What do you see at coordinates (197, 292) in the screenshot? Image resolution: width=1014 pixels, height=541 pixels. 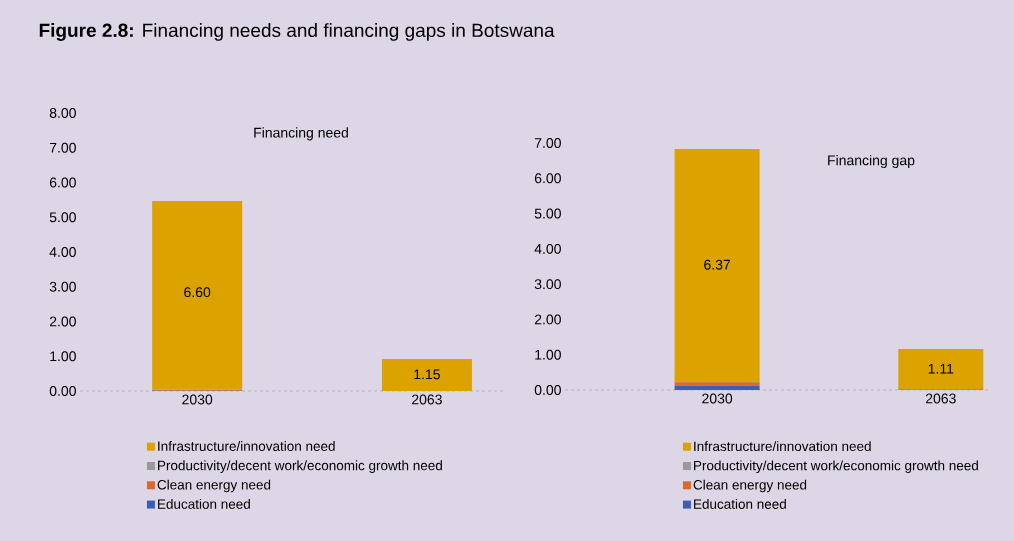 I see `annotation: 6.60` at bounding box center [197, 292].